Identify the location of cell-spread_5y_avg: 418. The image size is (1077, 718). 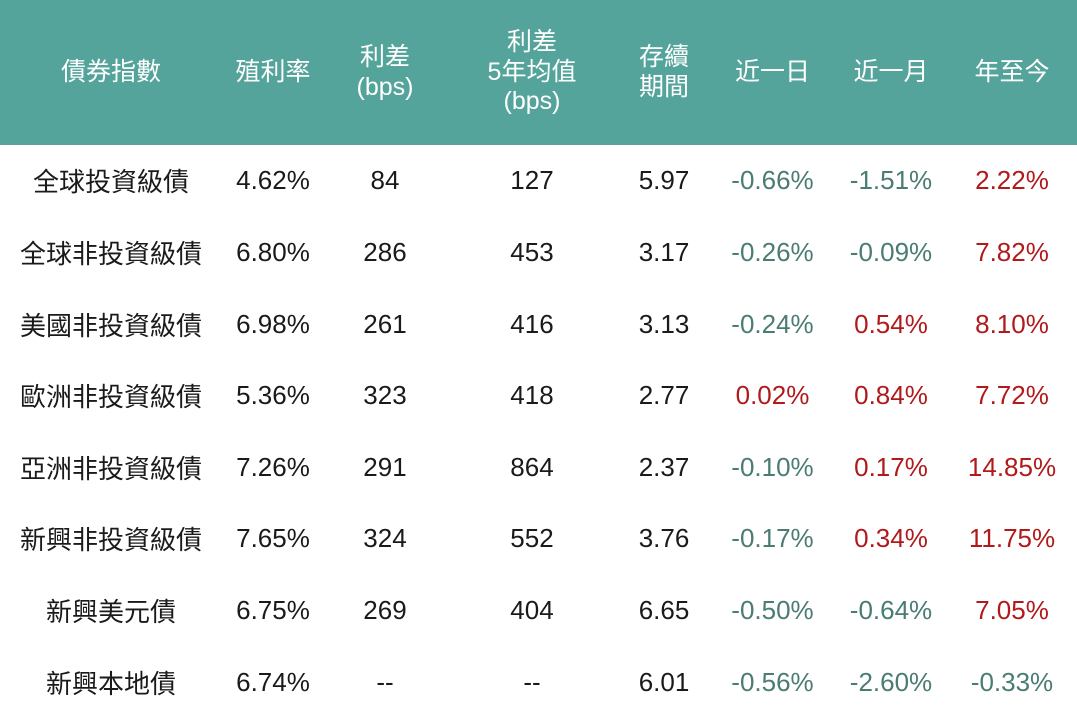
(532, 395).